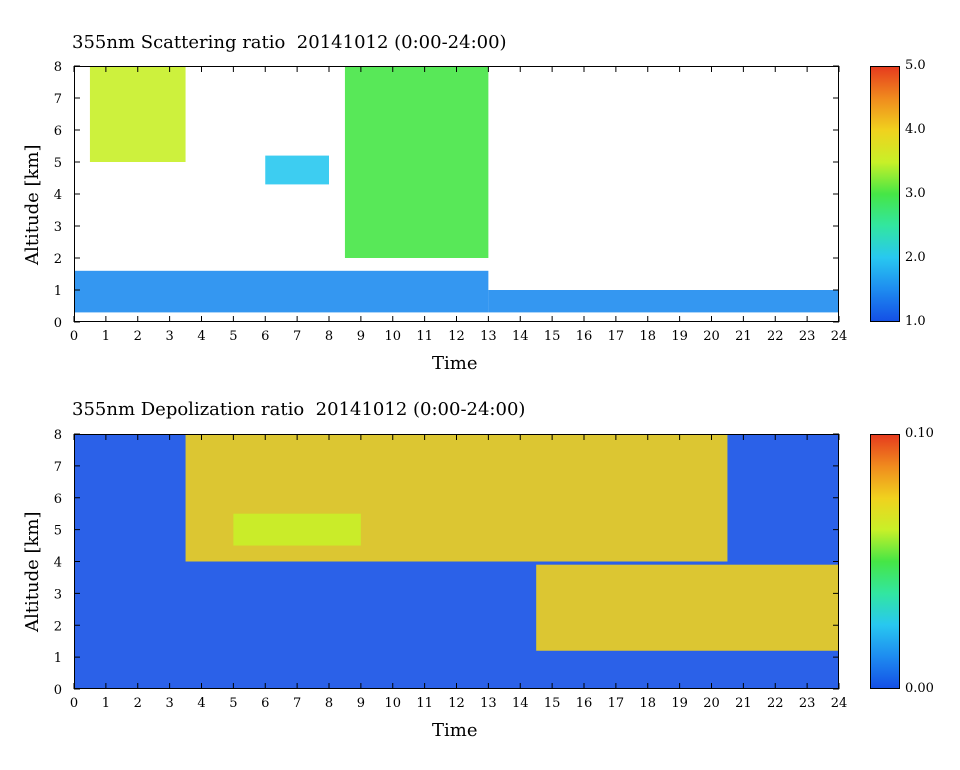 This screenshot has width=960, height=770. I want to click on colorbar-tick-label: 5.0, so click(915, 65).